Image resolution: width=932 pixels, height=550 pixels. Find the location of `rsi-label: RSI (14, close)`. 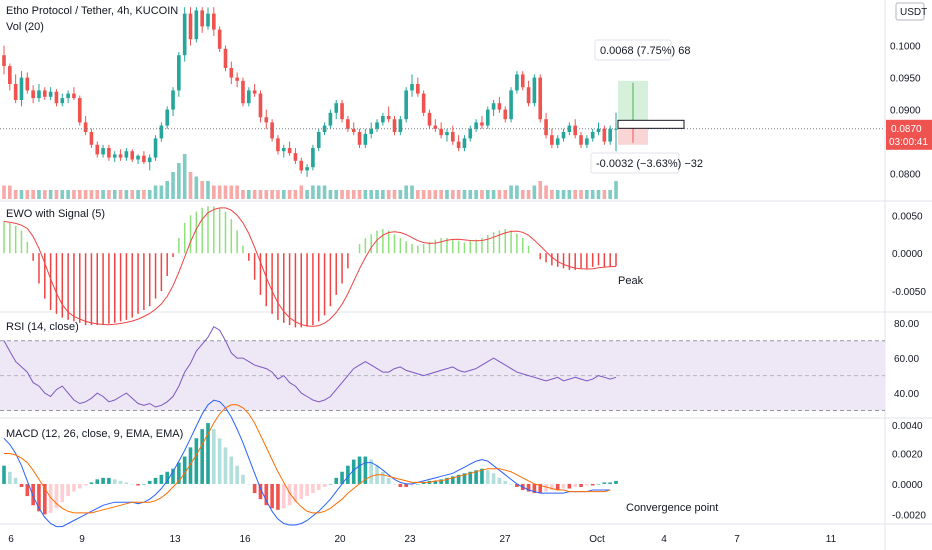

rsi-label: RSI (14, close) is located at coordinates (42, 327).